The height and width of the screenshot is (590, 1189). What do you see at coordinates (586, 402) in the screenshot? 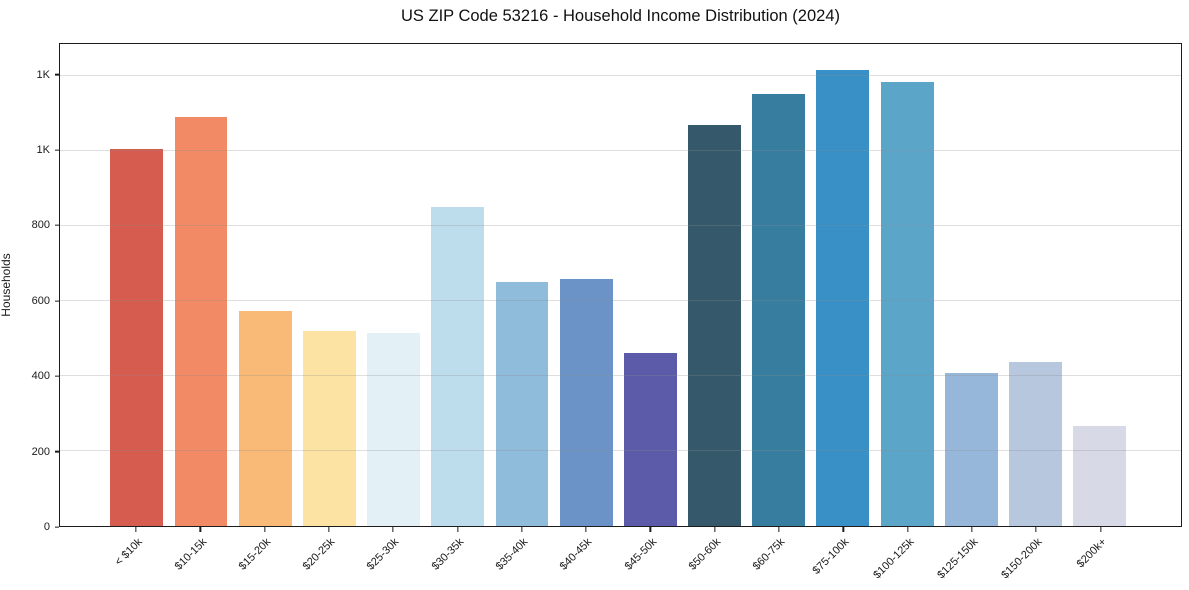
I see `bar-$40-45k` at bounding box center [586, 402].